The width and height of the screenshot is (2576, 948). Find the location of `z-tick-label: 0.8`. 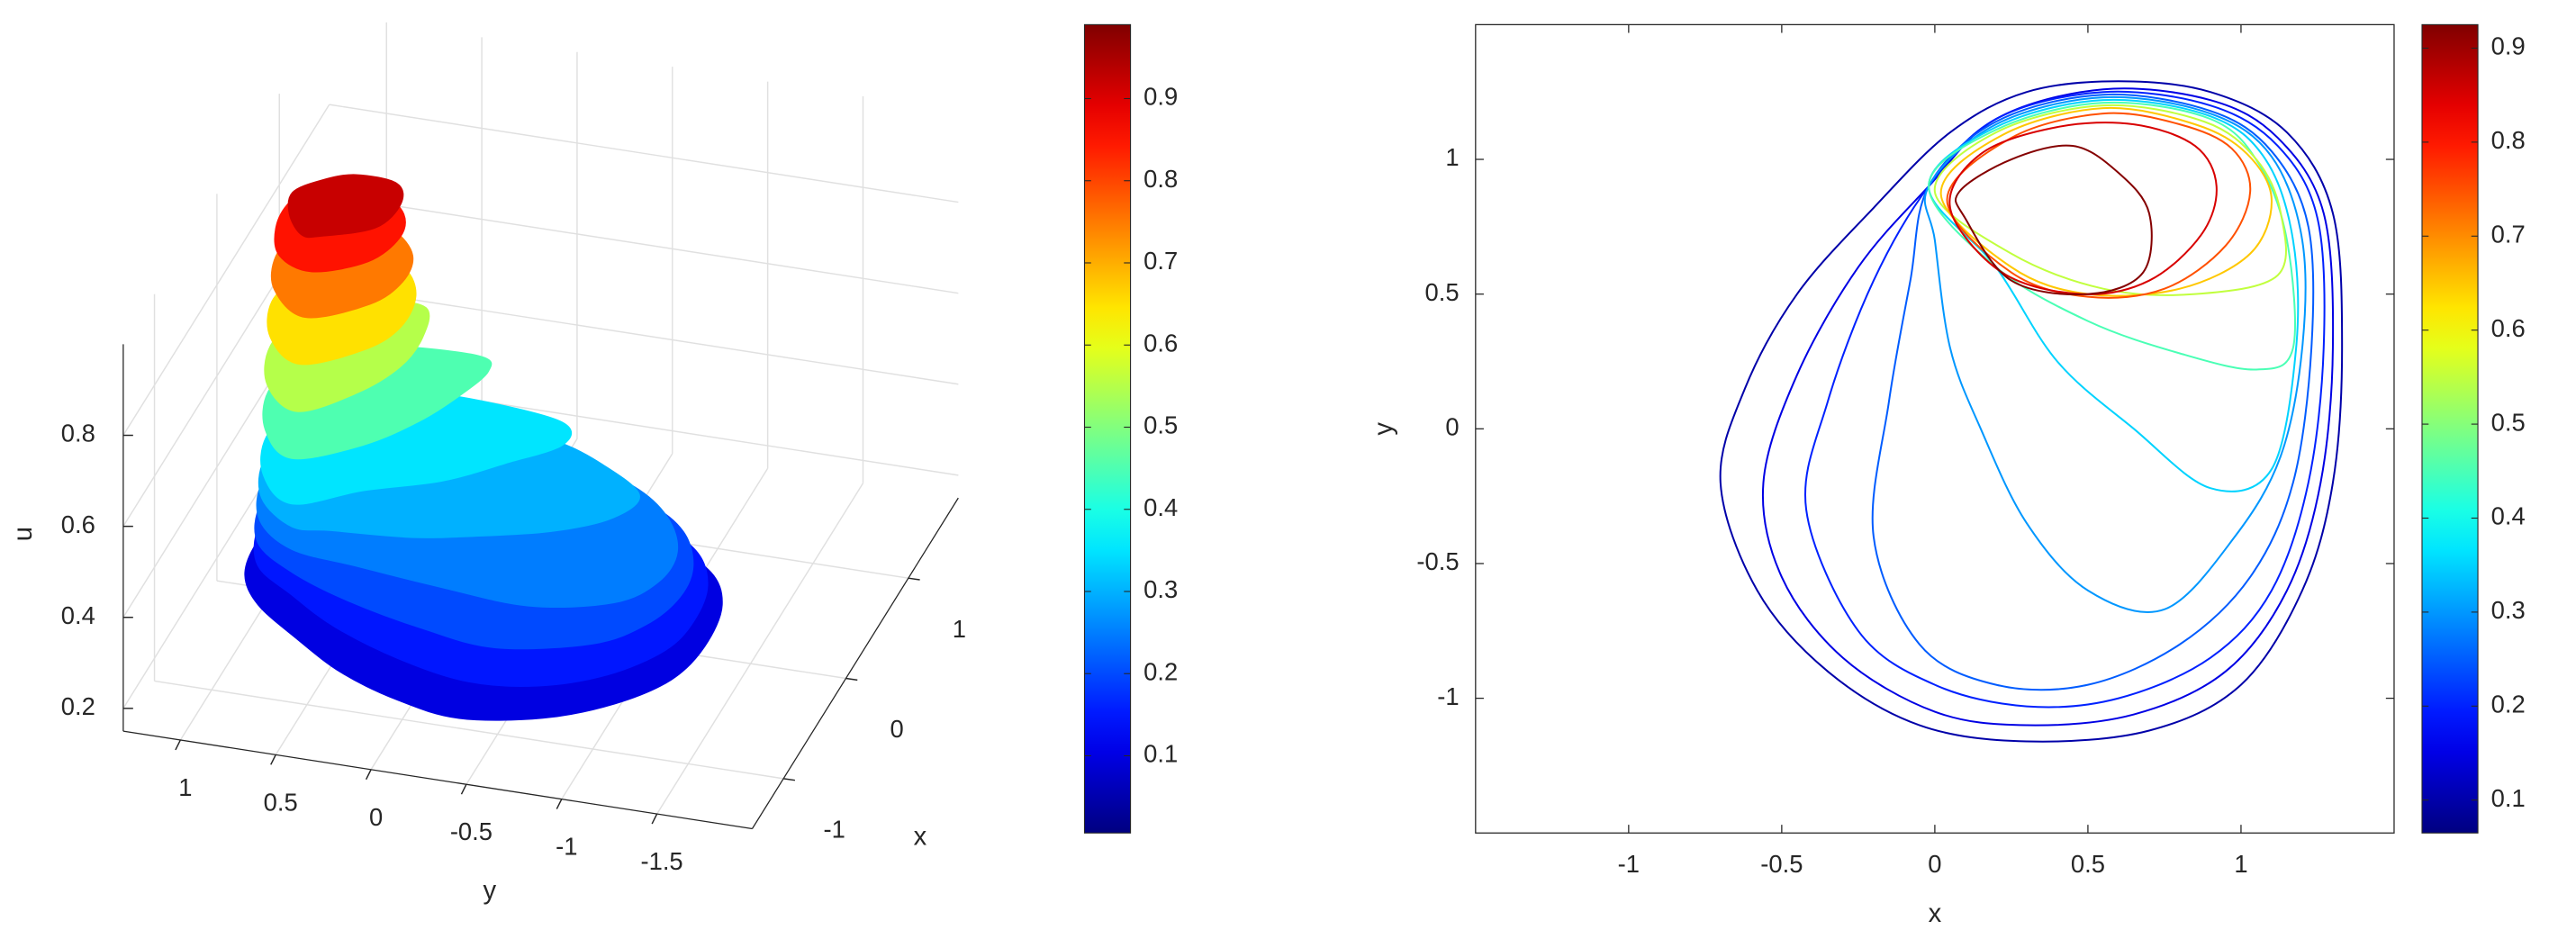

z-tick-label: 0.8 is located at coordinates (78, 433).